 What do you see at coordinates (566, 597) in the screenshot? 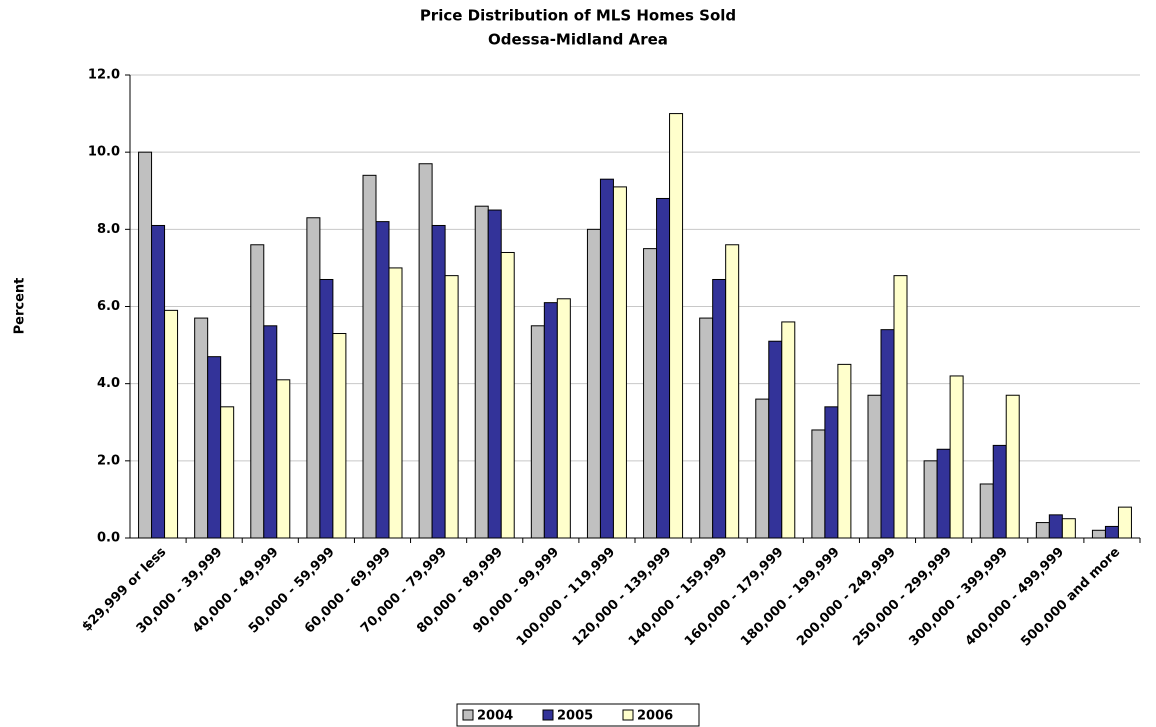
I see `x-tick-label: 100,000 - 119,999` at bounding box center [566, 597].